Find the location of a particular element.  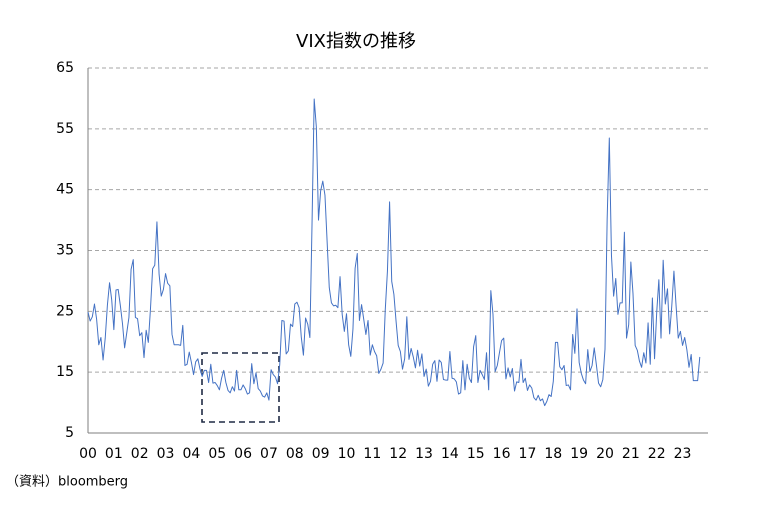

highlight-box is located at coordinates (240, 387).